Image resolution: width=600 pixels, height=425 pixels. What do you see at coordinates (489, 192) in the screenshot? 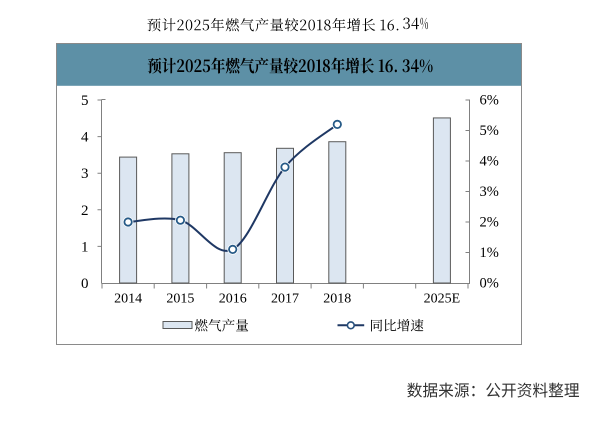
I see `svg-text: 3%` at bounding box center [489, 192].